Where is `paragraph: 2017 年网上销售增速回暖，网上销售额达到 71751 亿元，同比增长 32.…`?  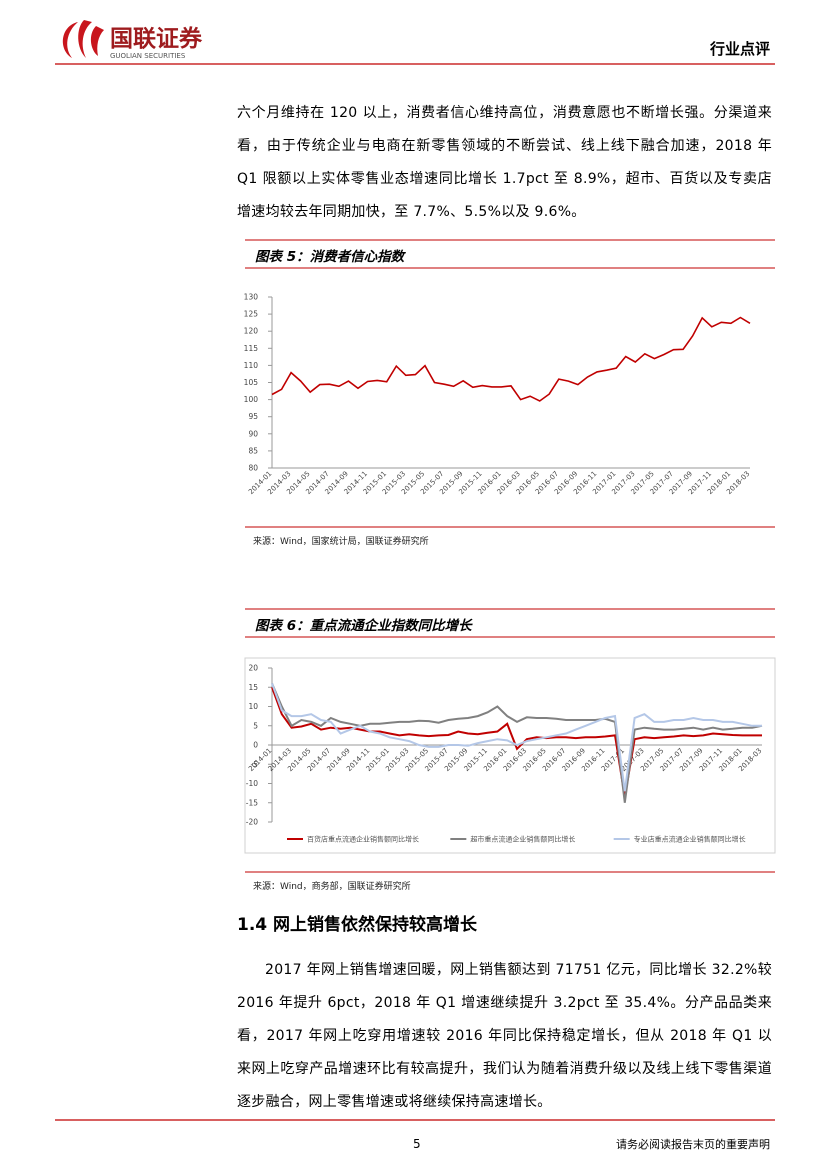 paragraph: 2017 年网上销售增速回暖，网上销售额达到 71751 亿元，同比增长 32.… is located at coordinates (504, 1036).